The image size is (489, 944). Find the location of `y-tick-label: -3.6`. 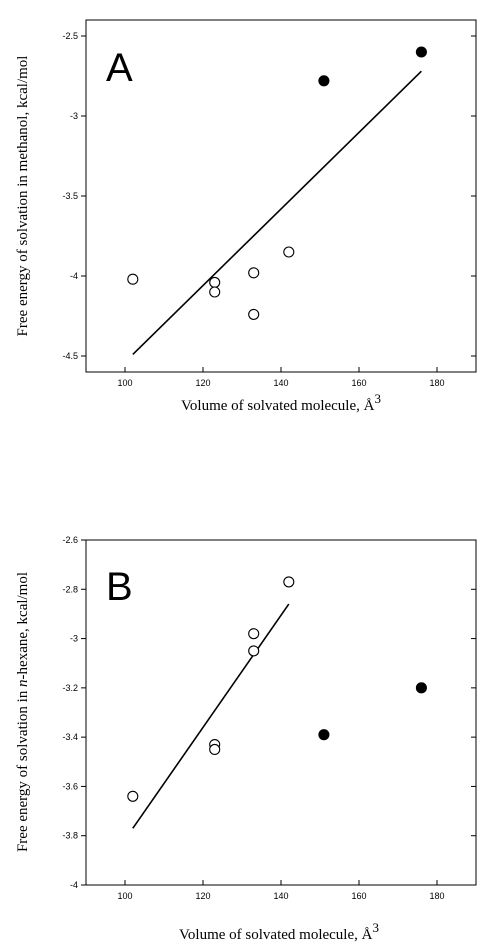

y-tick-label: -3.6 is located at coordinates (70, 786).